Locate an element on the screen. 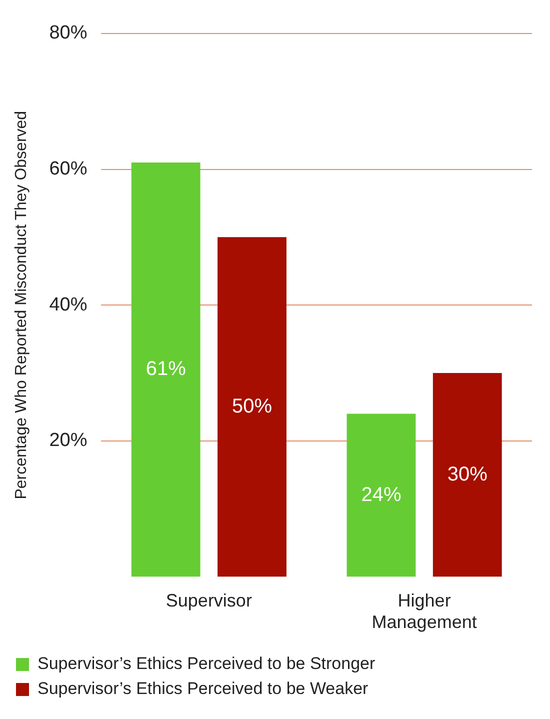  y-tick-label: 60% is located at coordinates (68, 169).